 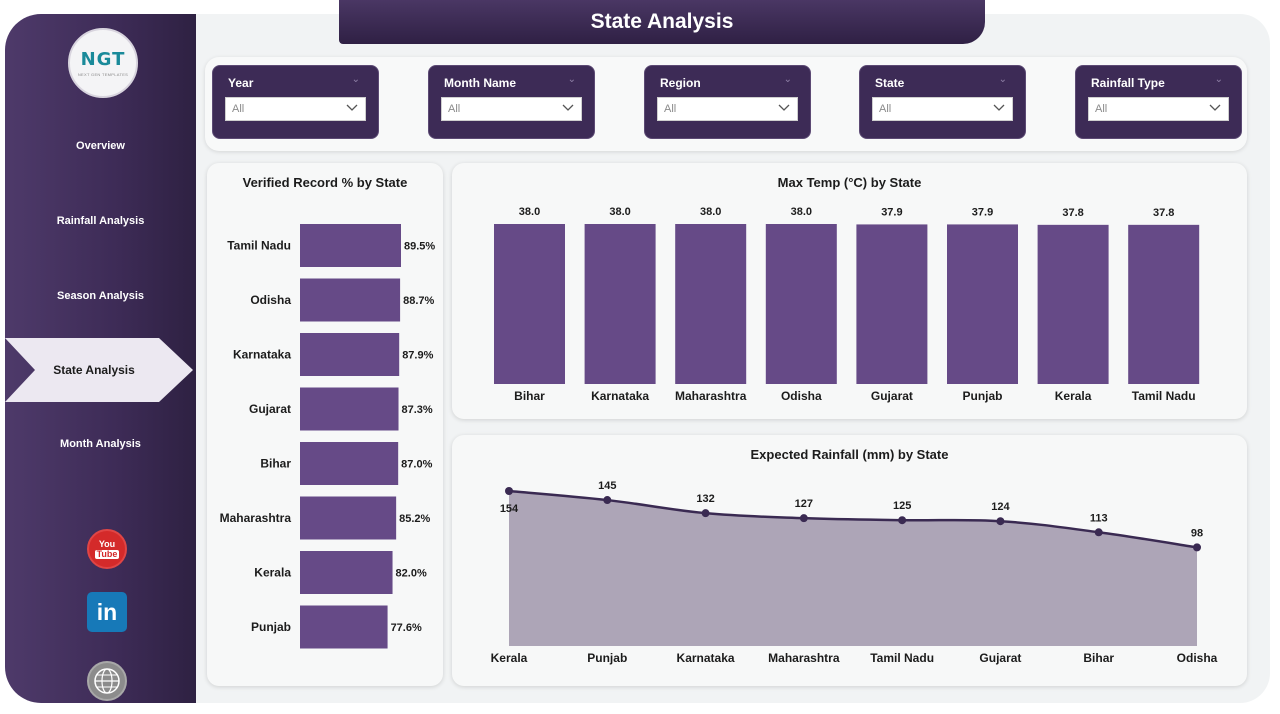 What do you see at coordinates (885, 109) in the screenshot?
I see `filter-state-value: All` at bounding box center [885, 109].